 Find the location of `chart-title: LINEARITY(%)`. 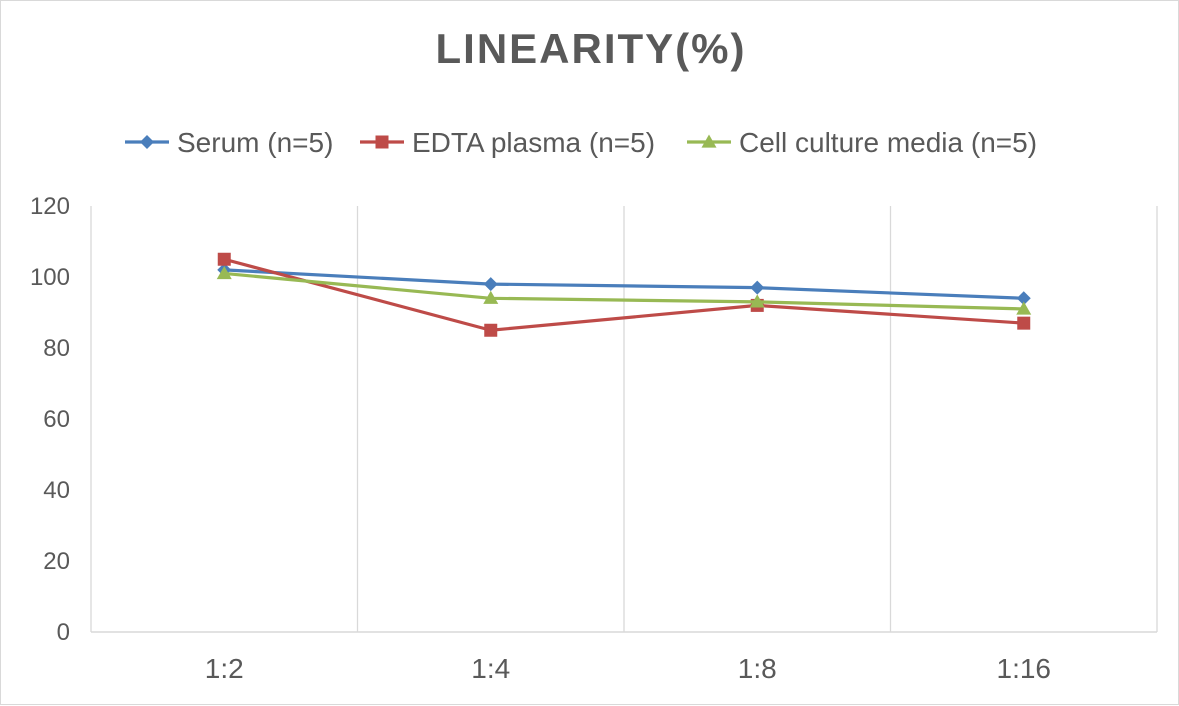

chart-title: LINEARITY(%) is located at coordinates (591, 48).